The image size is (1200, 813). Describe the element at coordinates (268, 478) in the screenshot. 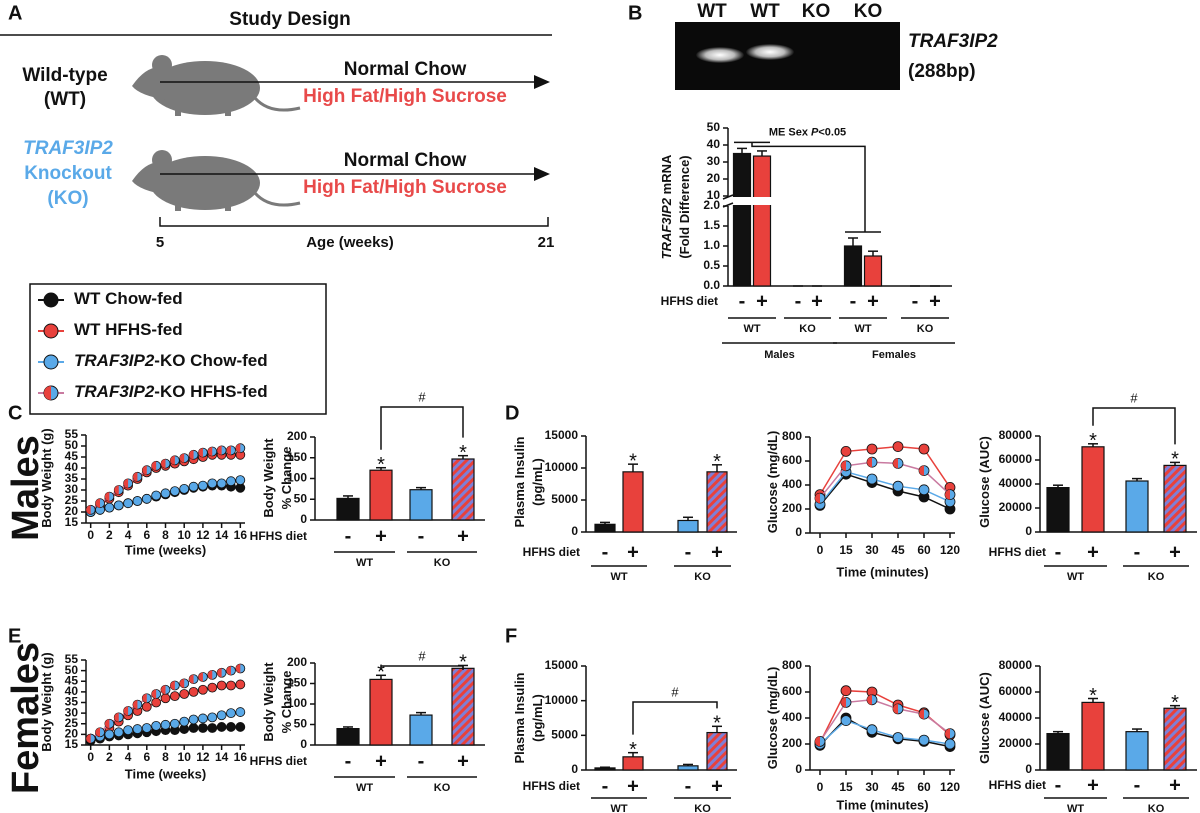

I see `y-axis-text: Body Weight` at that location.